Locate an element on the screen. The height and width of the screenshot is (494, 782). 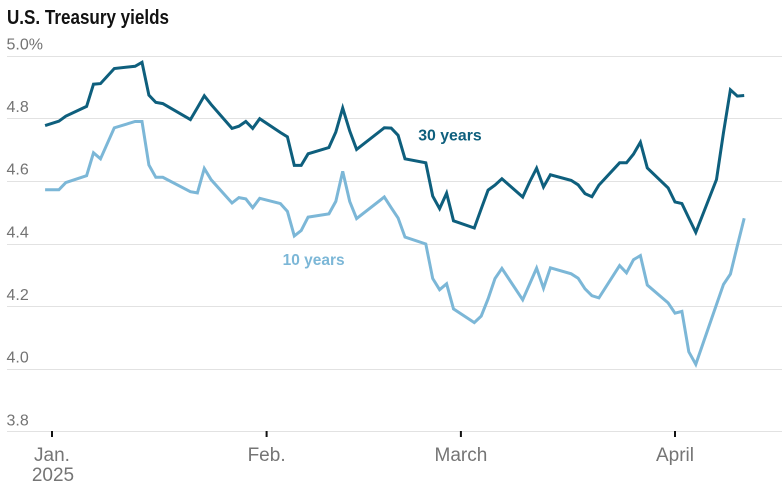
svg-text: Jan. is located at coordinates (52, 455).